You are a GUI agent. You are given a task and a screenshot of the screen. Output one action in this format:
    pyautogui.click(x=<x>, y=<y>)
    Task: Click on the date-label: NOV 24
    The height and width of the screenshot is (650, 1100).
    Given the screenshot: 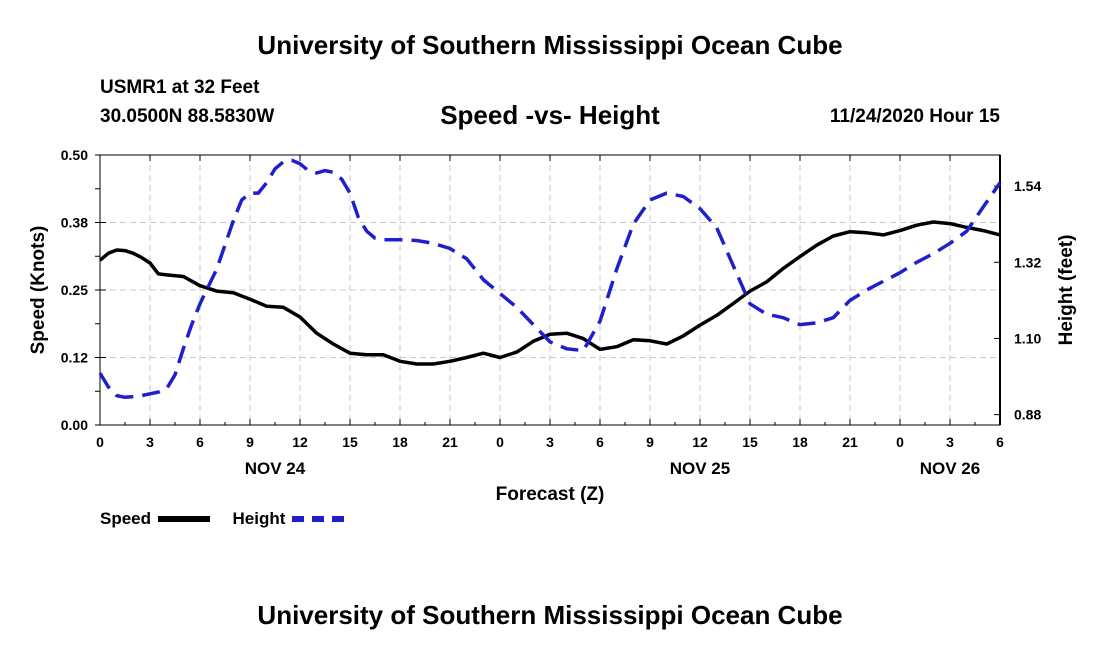 What is the action you would take?
    pyautogui.click(x=275, y=468)
    